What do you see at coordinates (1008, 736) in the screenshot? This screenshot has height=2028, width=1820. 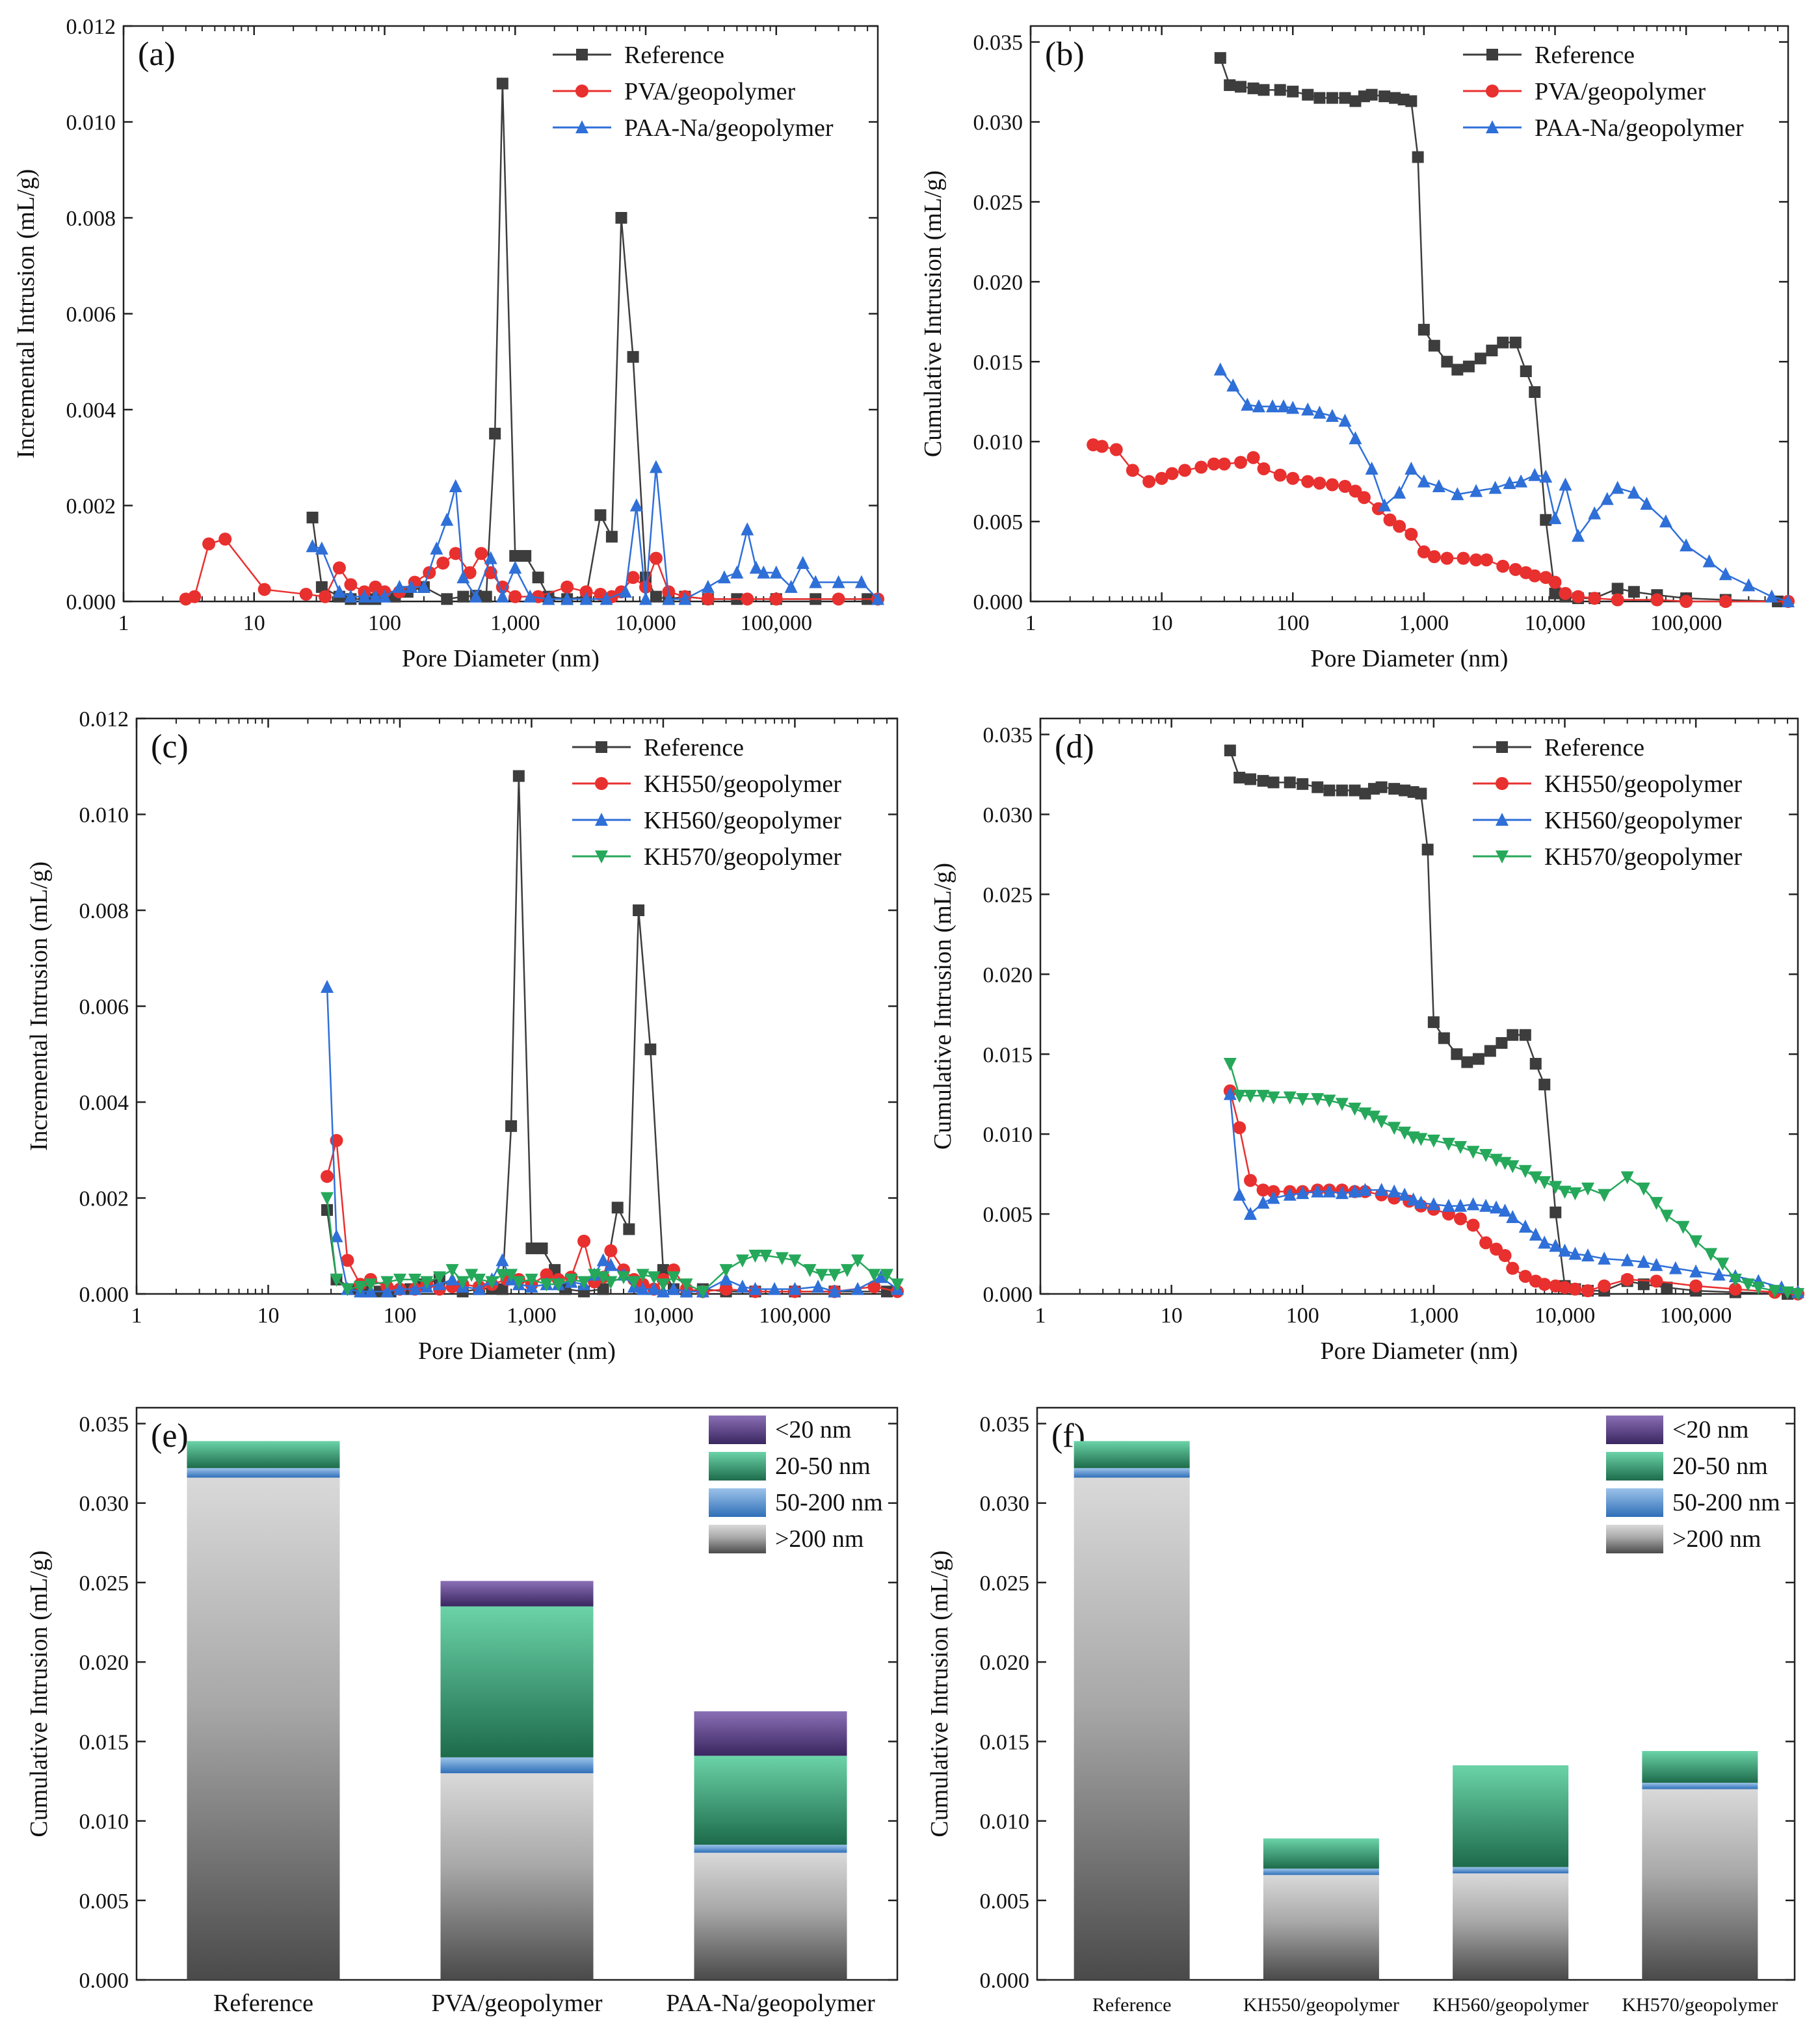 I see `y-tick-label: 0.035` at bounding box center [1008, 736].